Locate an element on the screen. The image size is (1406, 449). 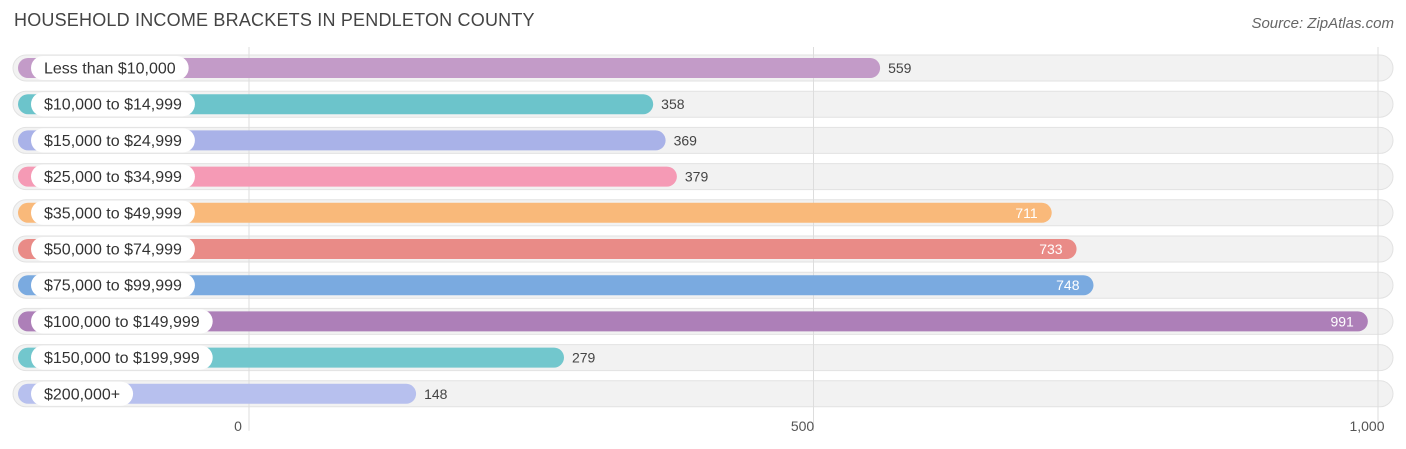
value-label: 279 is located at coordinates (584, 358).